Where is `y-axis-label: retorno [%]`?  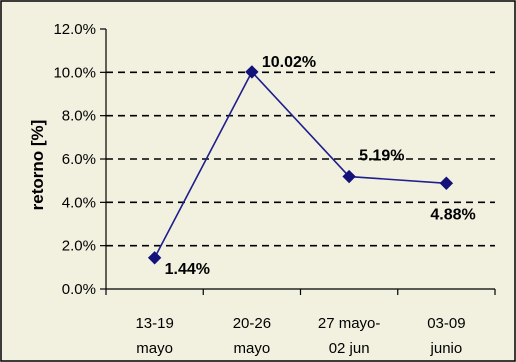 y-axis-label: retorno [%] is located at coordinates (37, 165).